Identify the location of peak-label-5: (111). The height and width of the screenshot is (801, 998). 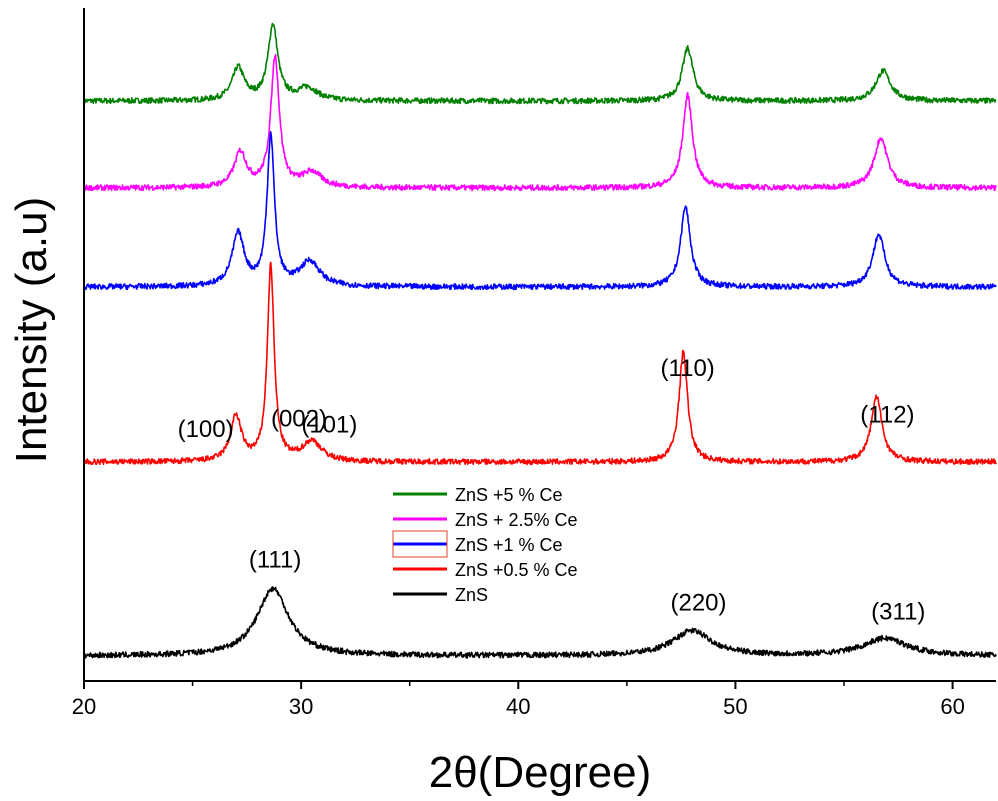
(275, 559).